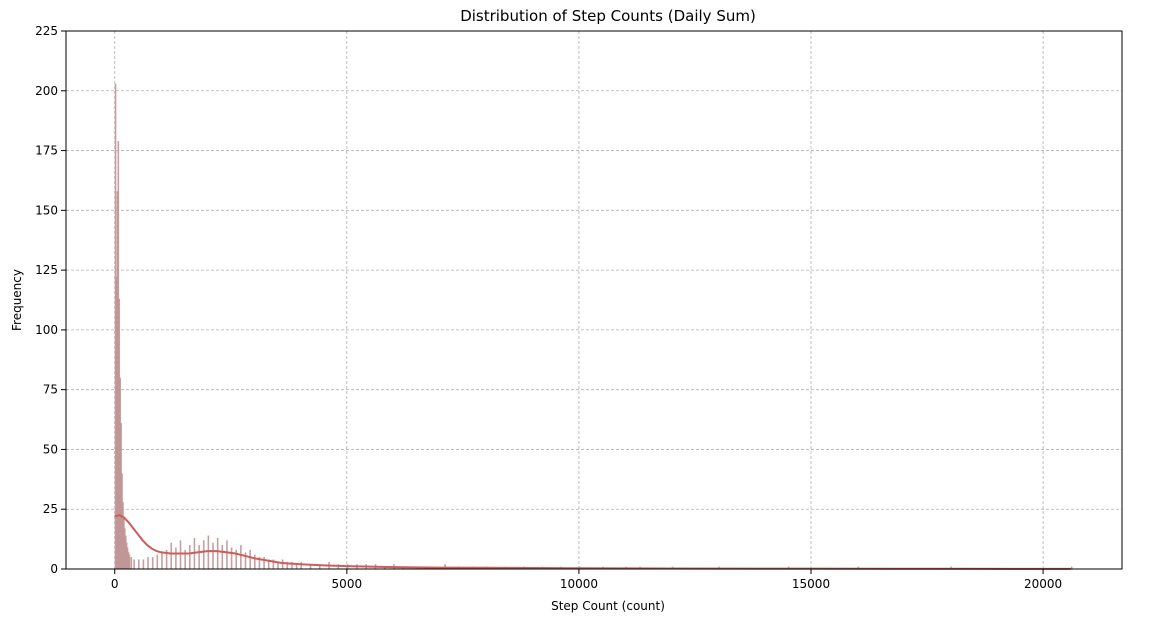 Image resolution: width=1160 pixels, height=622 pixels. Describe the element at coordinates (115, 584) in the screenshot. I see `x-tick-label: 0` at that location.